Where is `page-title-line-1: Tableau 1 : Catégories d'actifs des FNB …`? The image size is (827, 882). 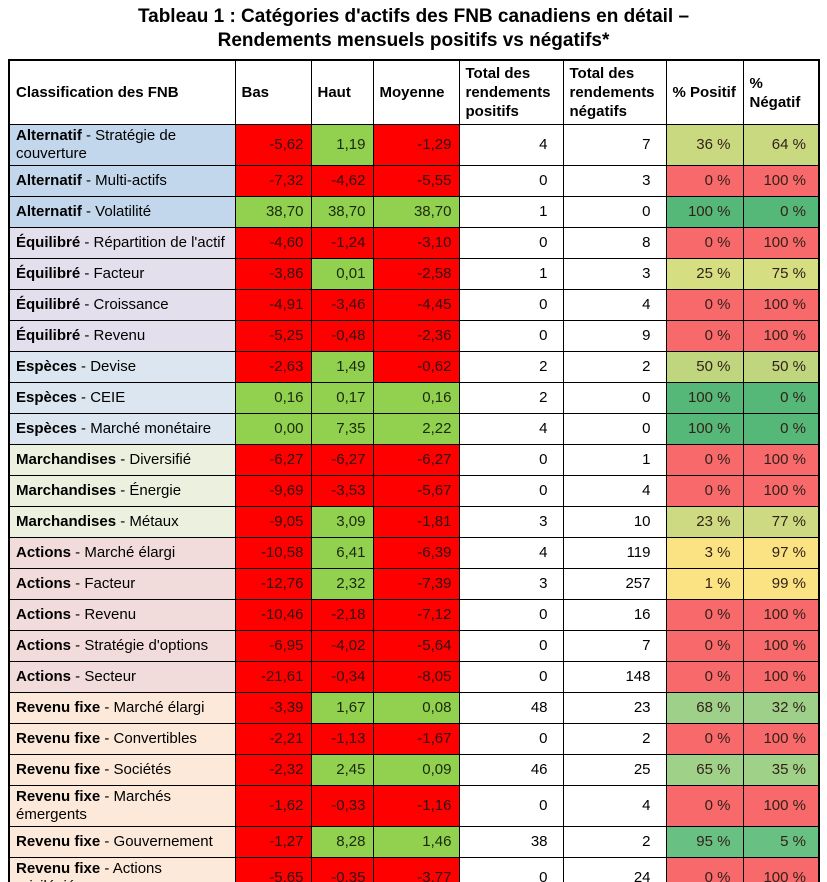 page-title-line-1: Tableau 1 : Catégories d'actifs des FNB … is located at coordinates (413, 16).